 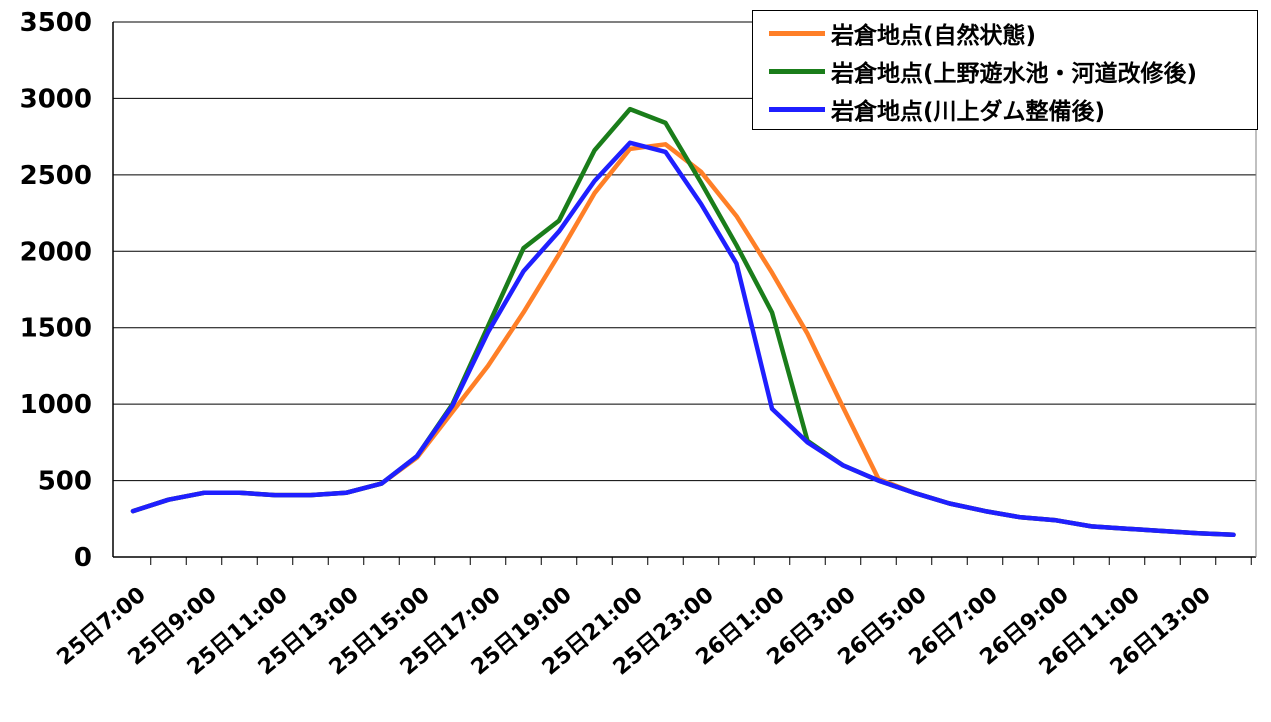 What do you see at coordinates (56, 329) in the screenshot?
I see `y-tick-label: 1500` at bounding box center [56, 329].